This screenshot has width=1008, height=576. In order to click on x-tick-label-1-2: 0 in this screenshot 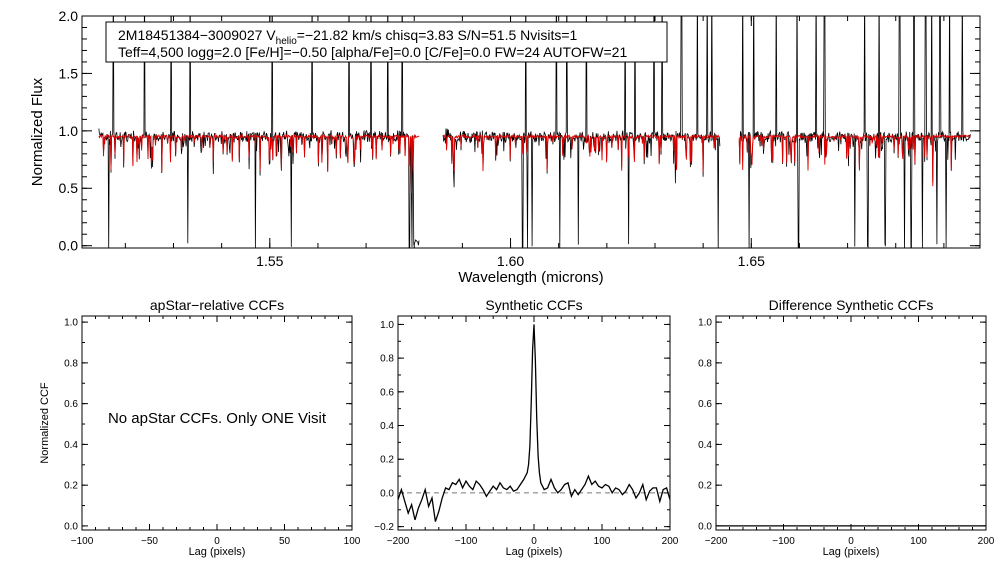, I will do `click(217, 541)`.